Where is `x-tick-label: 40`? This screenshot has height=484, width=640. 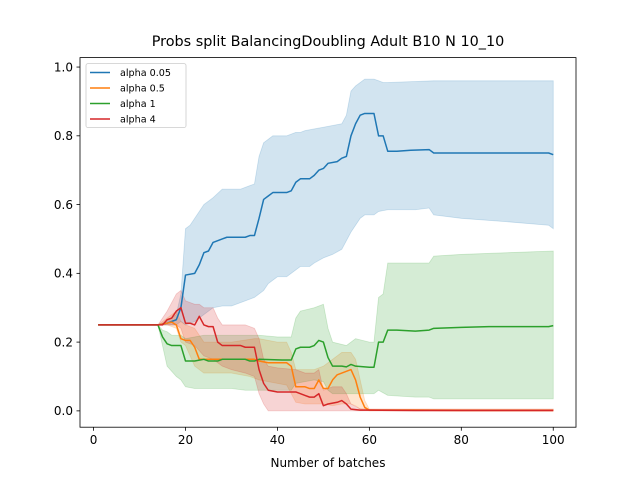 x-tick-label: 40 is located at coordinates (277, 440).